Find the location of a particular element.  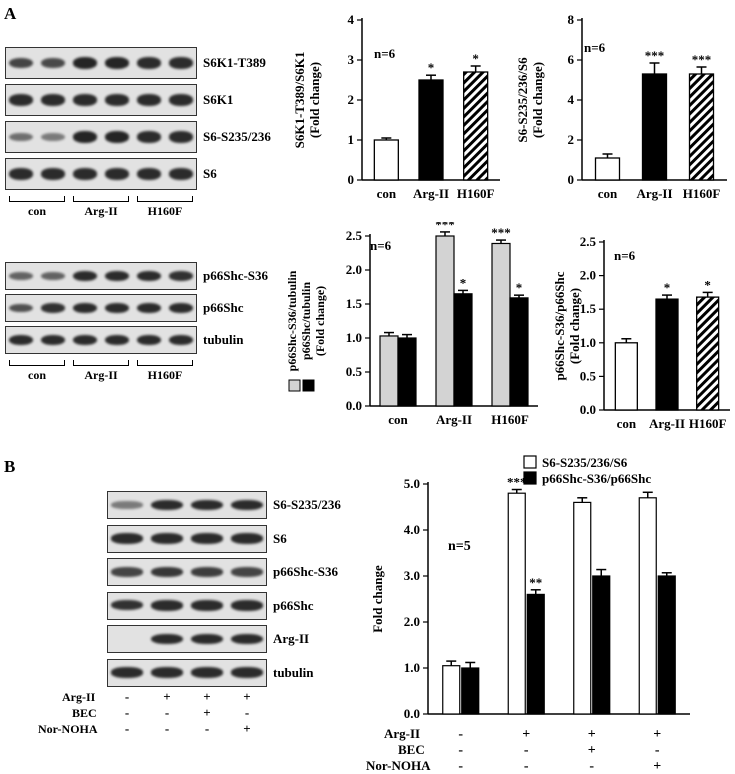

condition-label: Nor-NOHA is located at coordinates (398, 765).